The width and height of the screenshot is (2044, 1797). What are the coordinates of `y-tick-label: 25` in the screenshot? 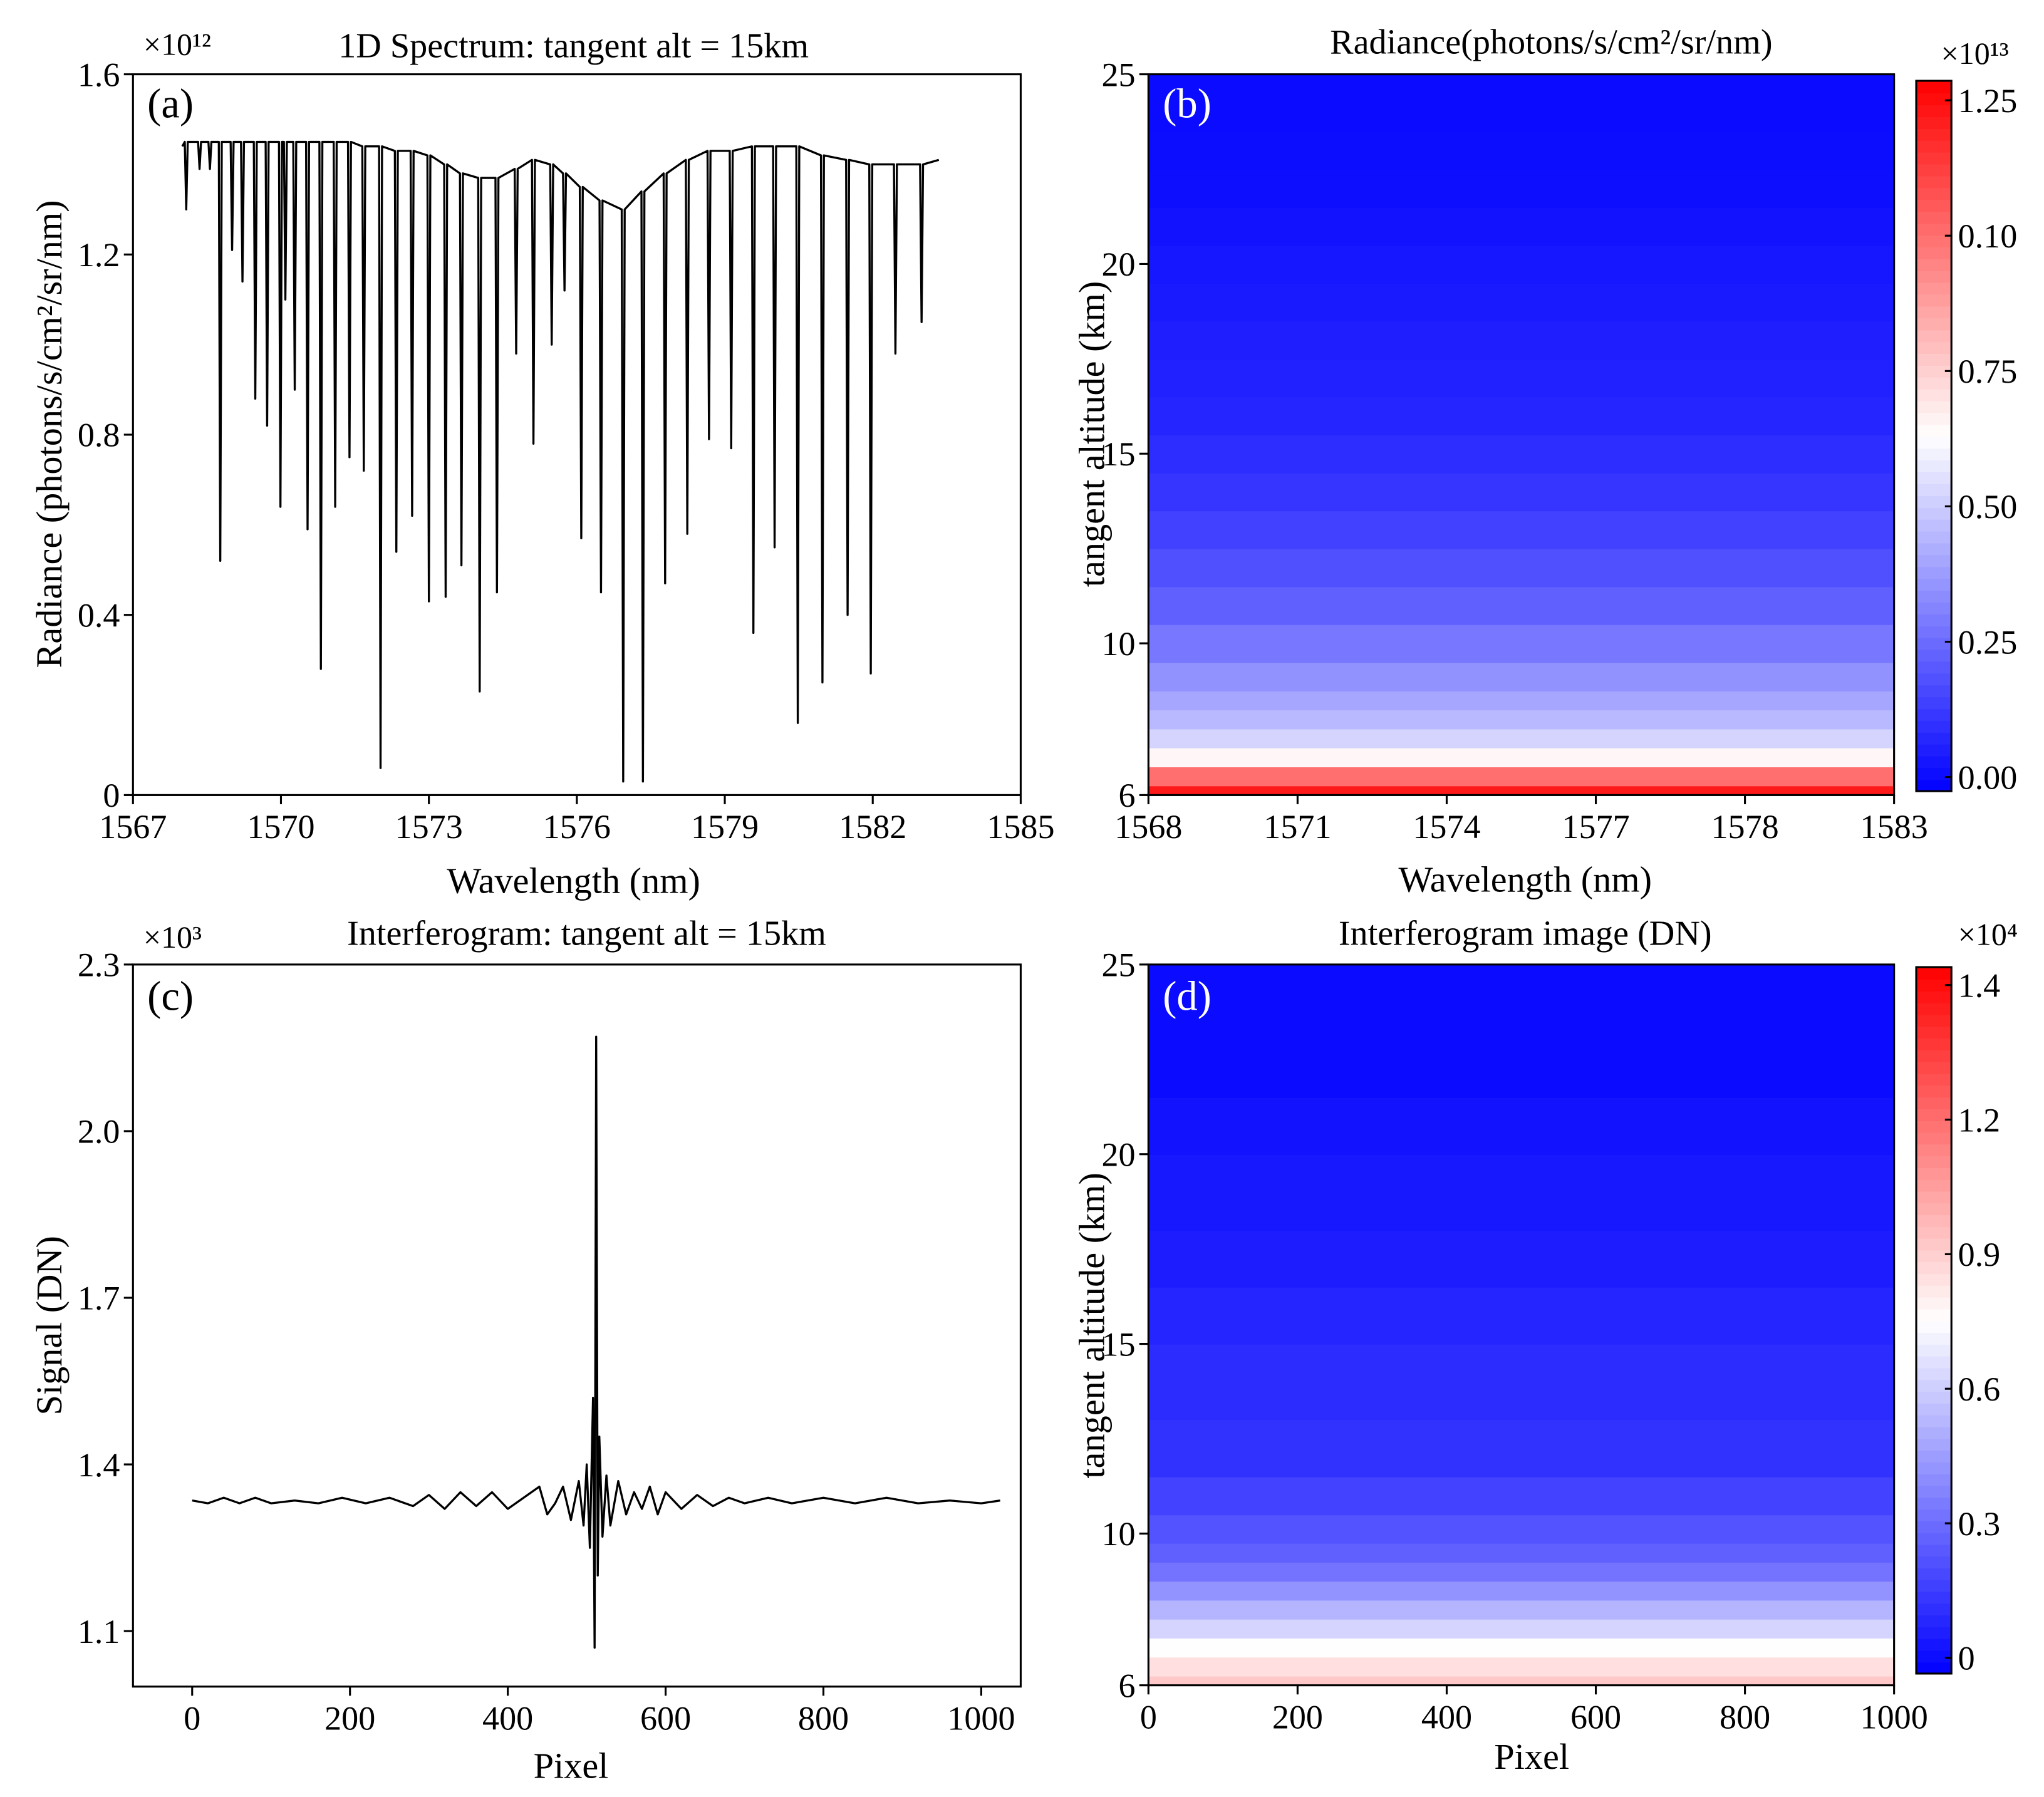 It's located at (1118, 965).